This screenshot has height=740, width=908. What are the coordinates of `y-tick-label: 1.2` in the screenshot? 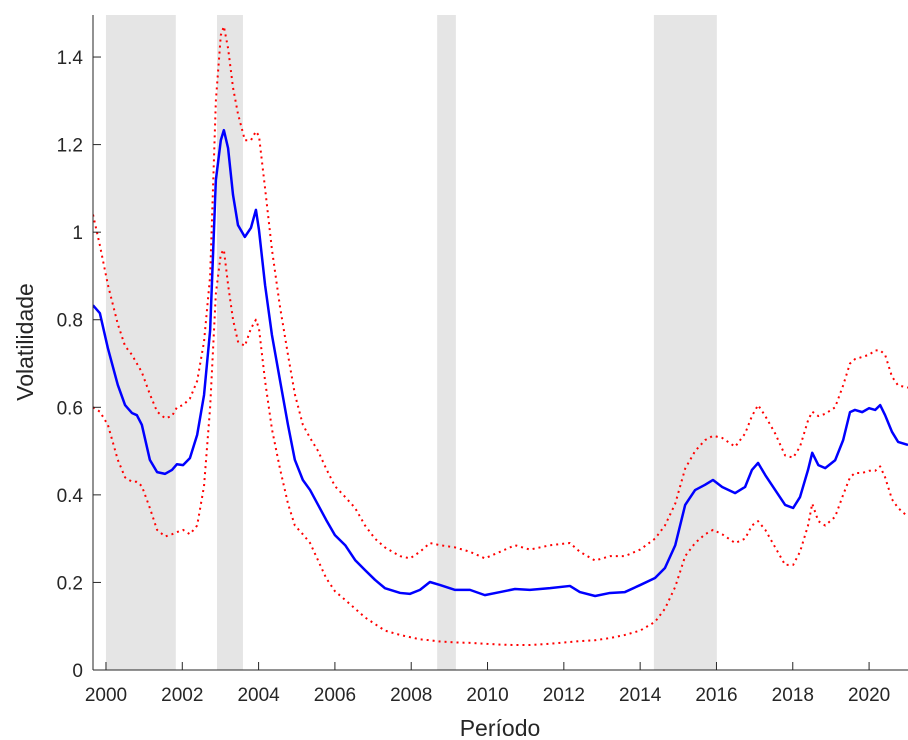 It's located at (70, 146).